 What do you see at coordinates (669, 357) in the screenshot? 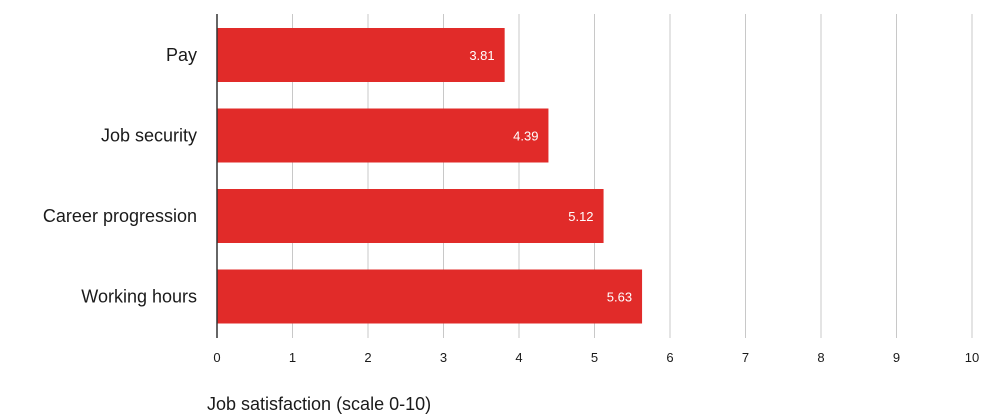
I see `x-tick-label-6: 6` at bounding box center [669, 357].